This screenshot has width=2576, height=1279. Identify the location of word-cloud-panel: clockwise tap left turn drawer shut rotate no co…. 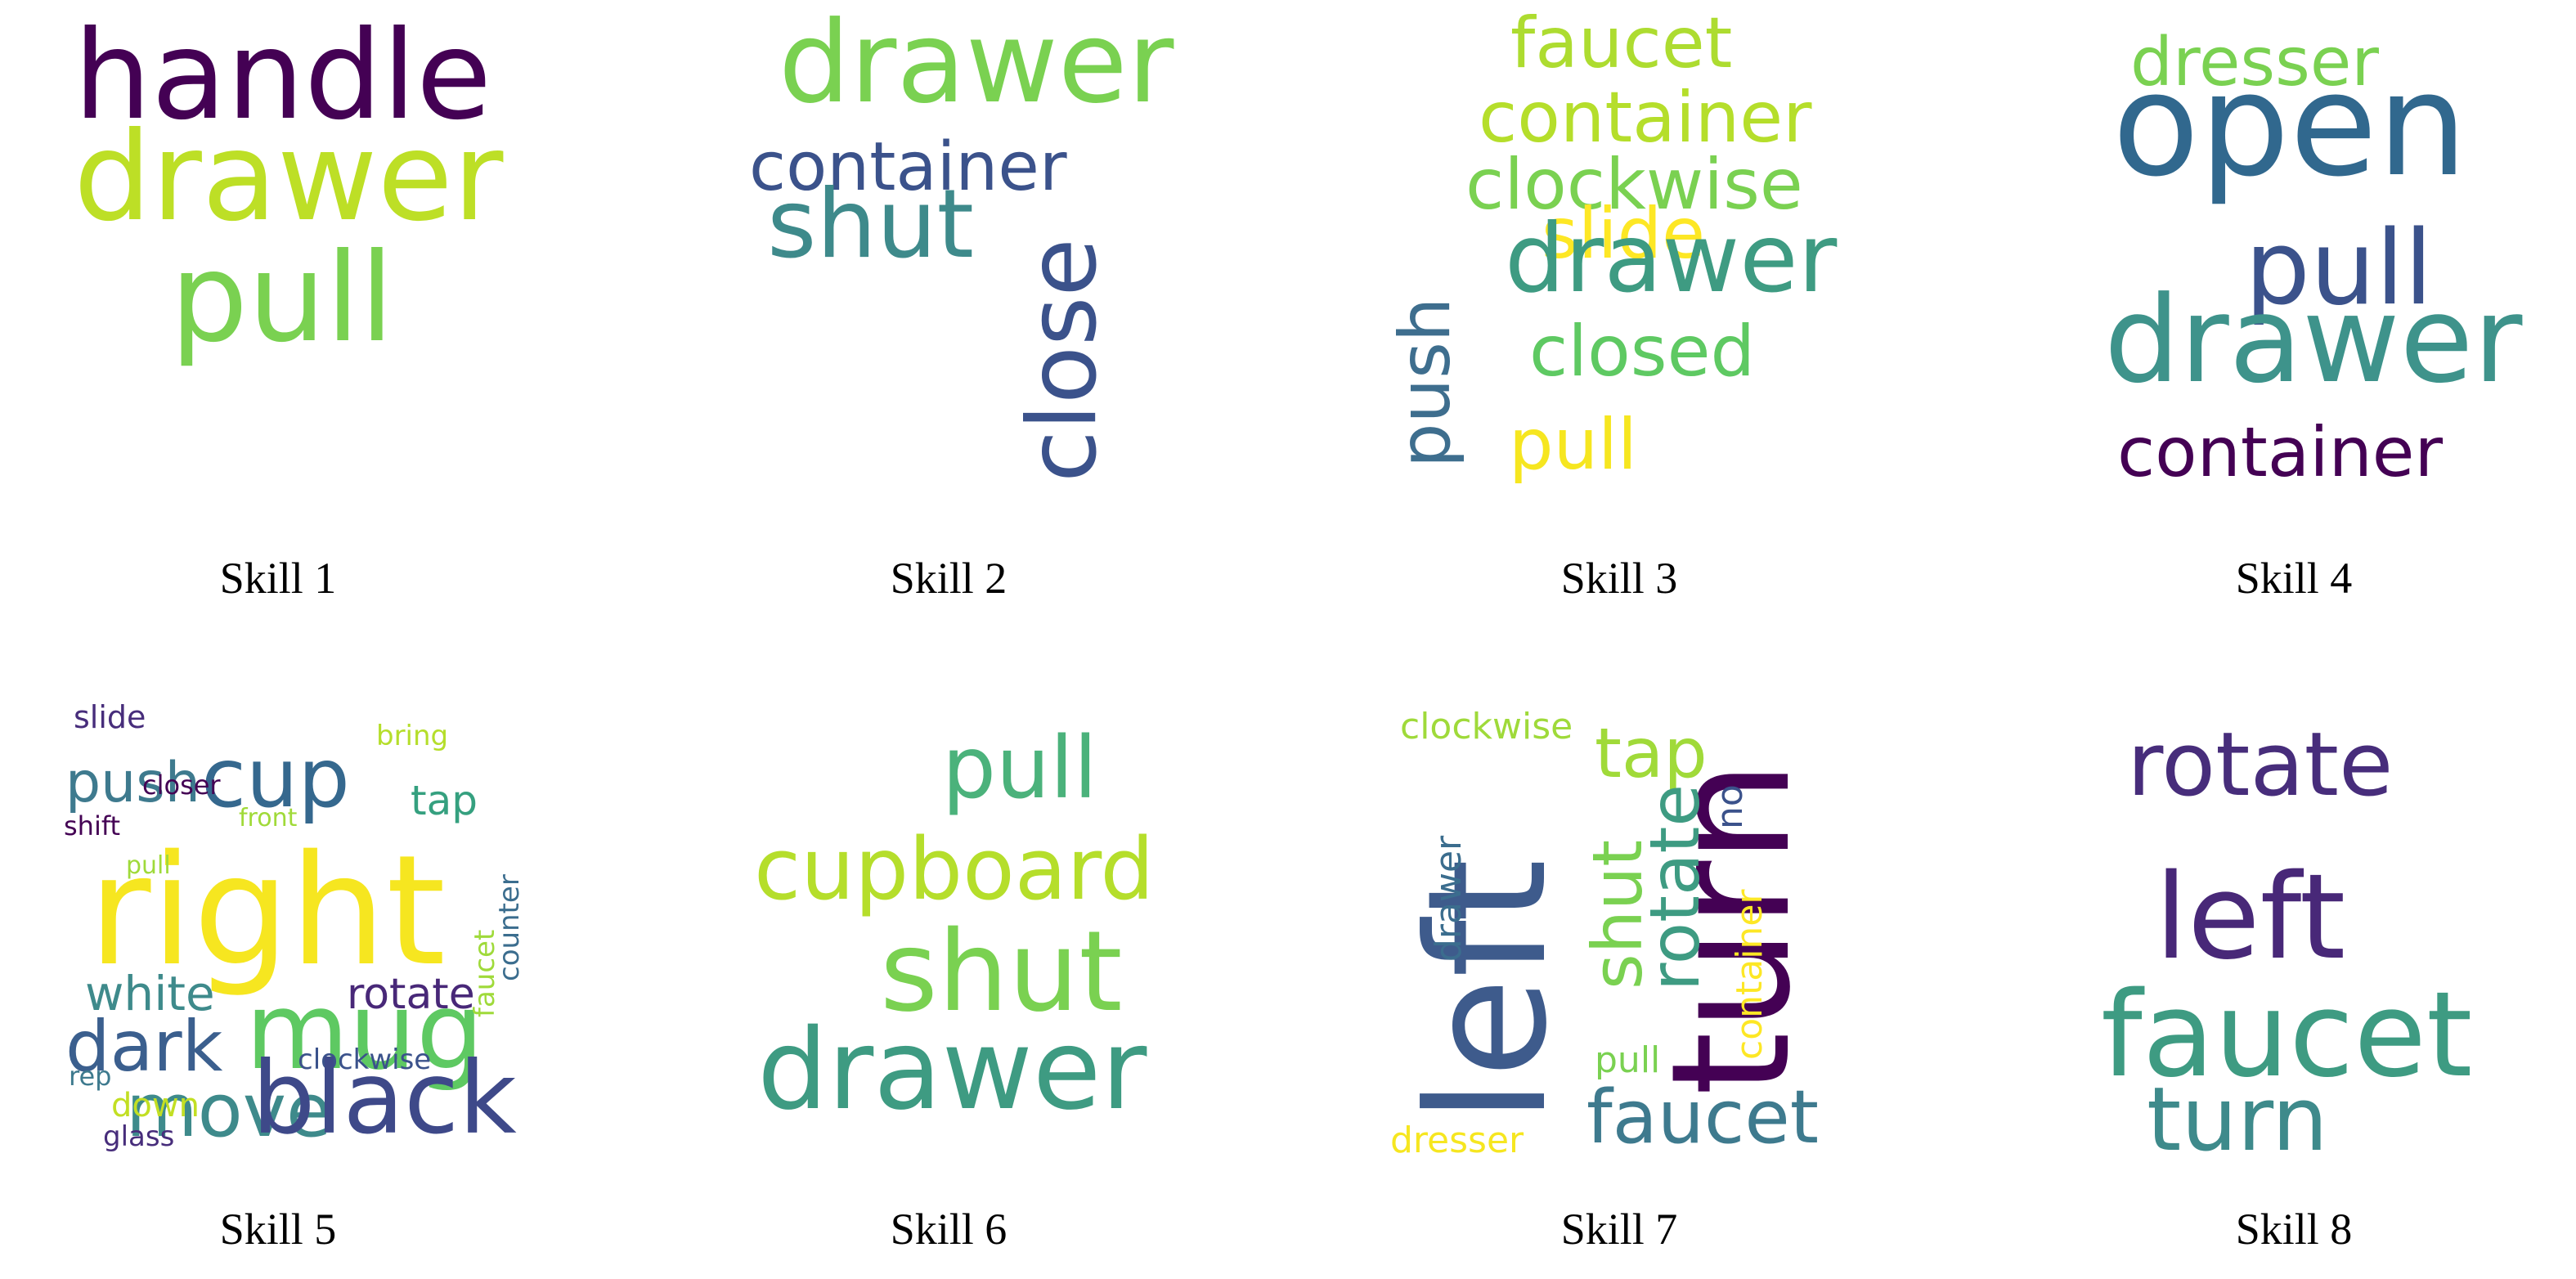
(1619, 918).